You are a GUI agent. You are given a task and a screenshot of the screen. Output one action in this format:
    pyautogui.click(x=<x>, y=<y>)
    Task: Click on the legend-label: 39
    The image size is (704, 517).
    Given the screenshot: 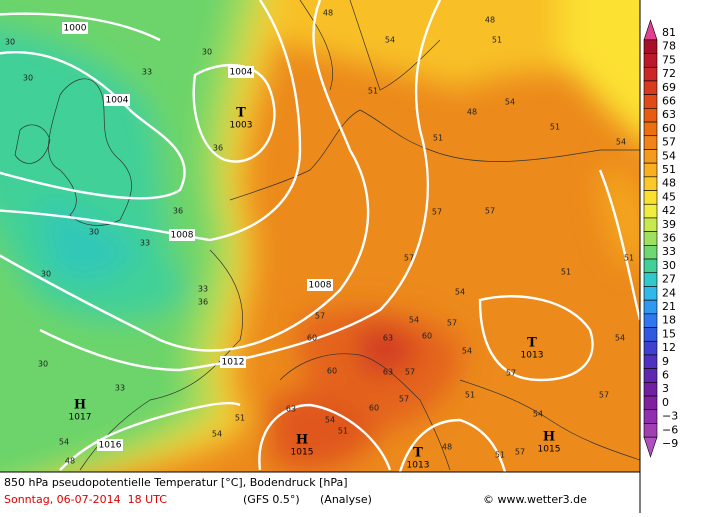 What is the action you would take?
    pyautogui.click(x=669, y=224)
    